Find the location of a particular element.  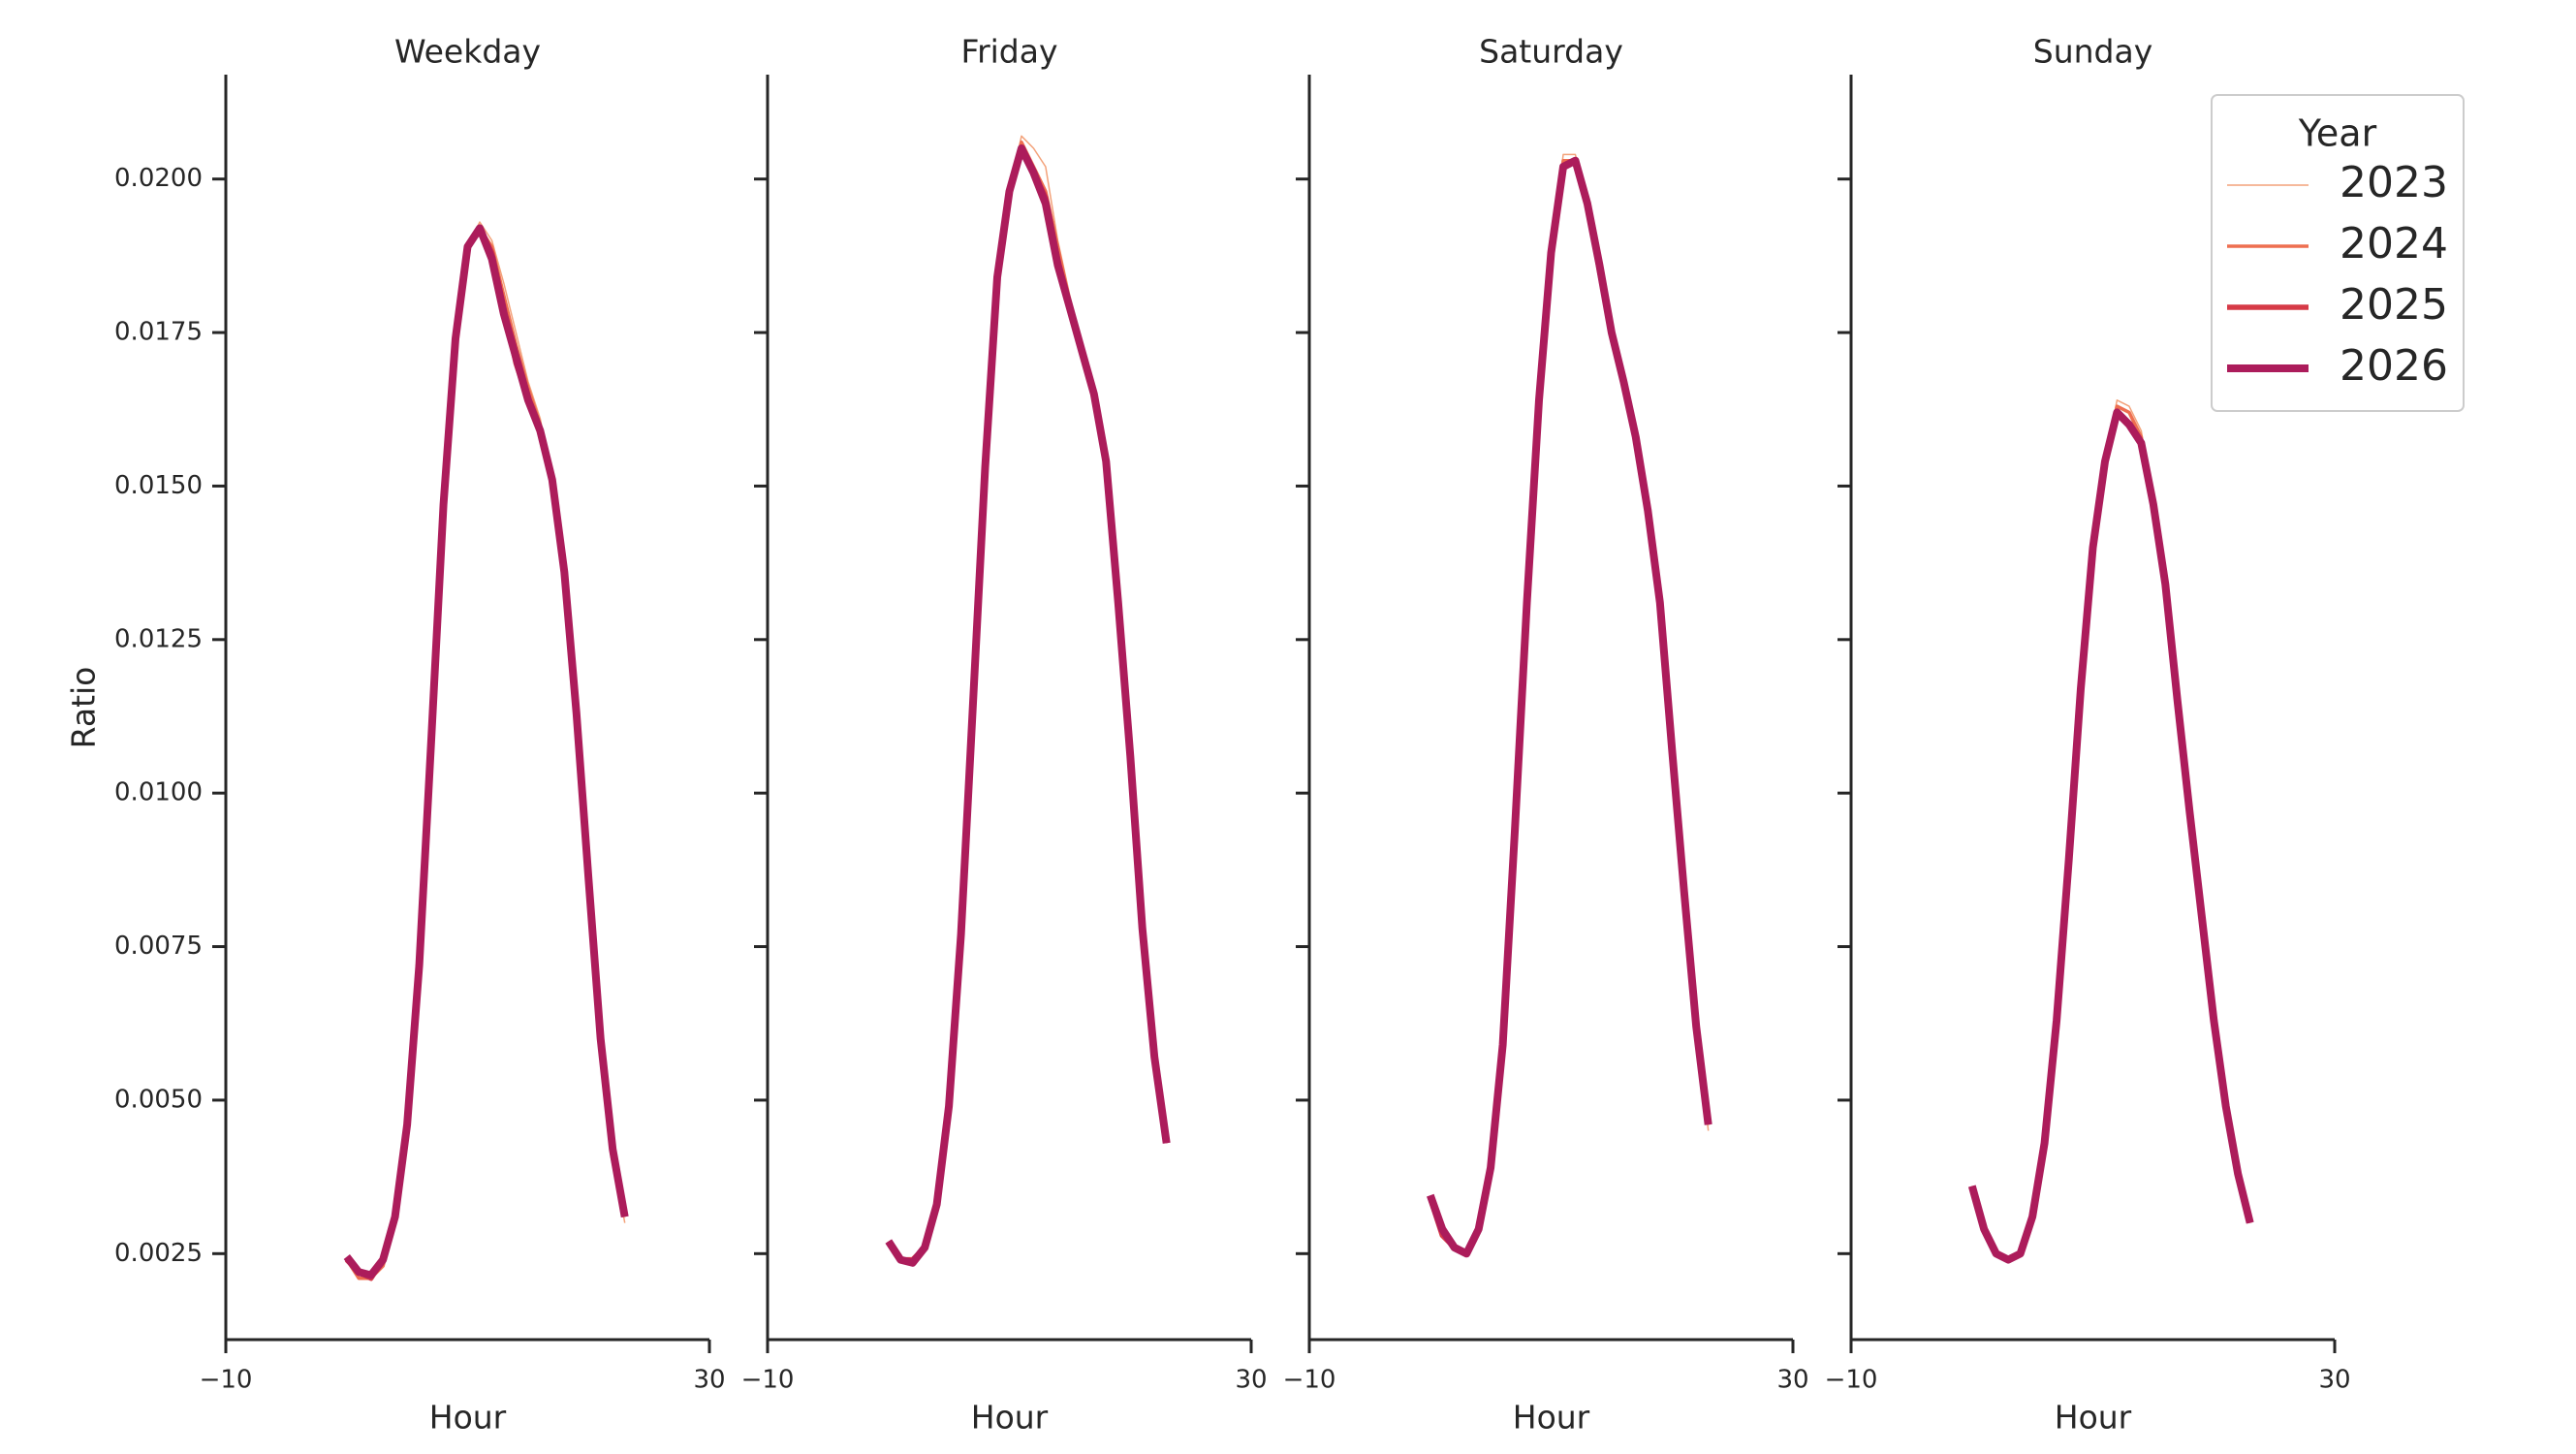

y-tick-label: 0.0125 is located at coordinates (158, 638).